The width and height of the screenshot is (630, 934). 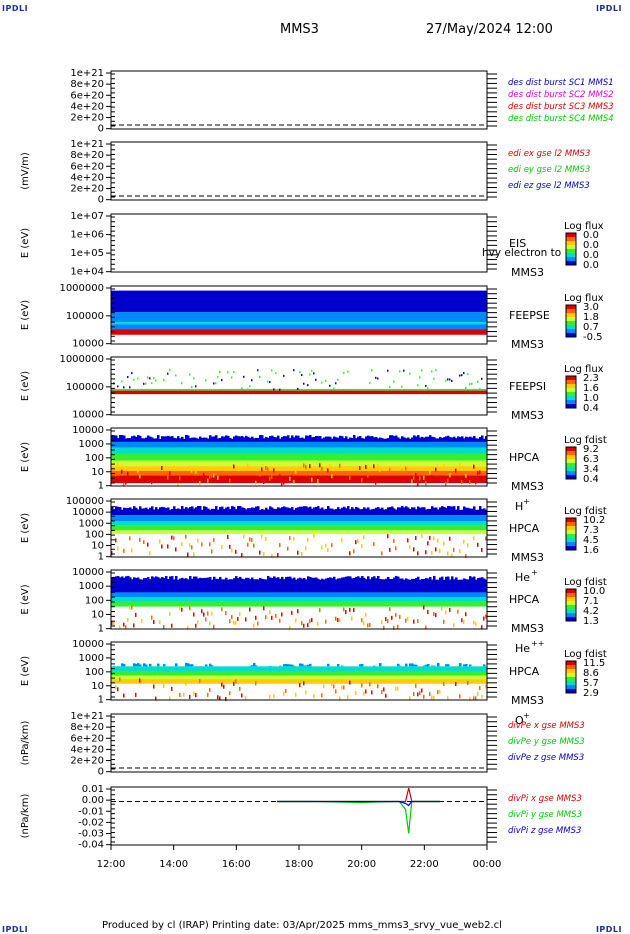 I want to click on spacecraft-label: MMS3, so click(x=527, y=486).